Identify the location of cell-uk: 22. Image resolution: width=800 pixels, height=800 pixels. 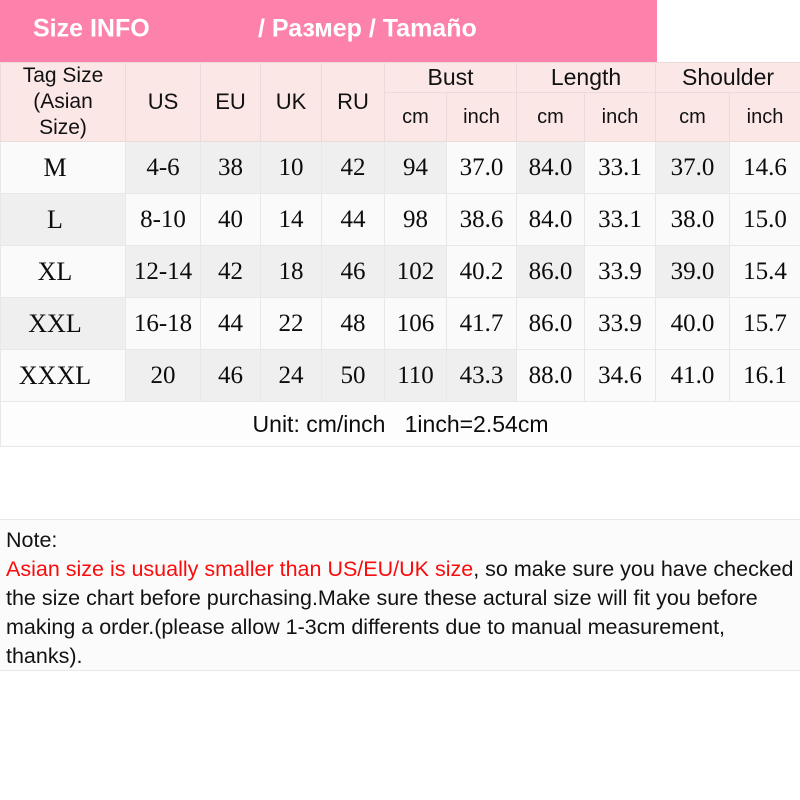
(291, 323).